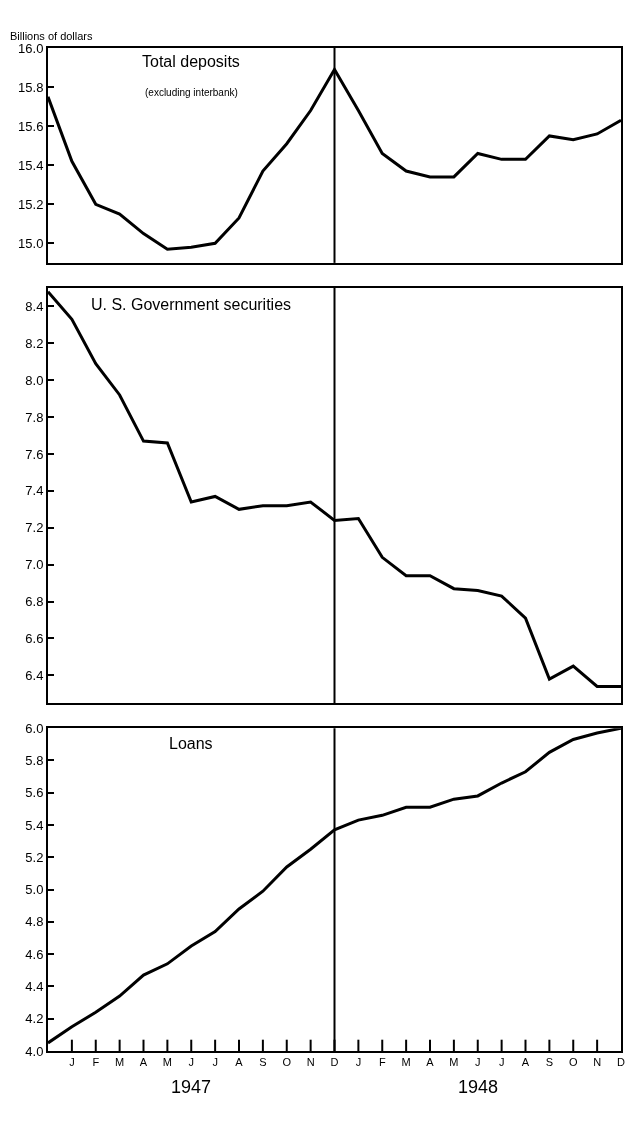  Describe the element at coordinates (34, 986) in the screenshot. I see `y-tick-label: 4.4` at that location.